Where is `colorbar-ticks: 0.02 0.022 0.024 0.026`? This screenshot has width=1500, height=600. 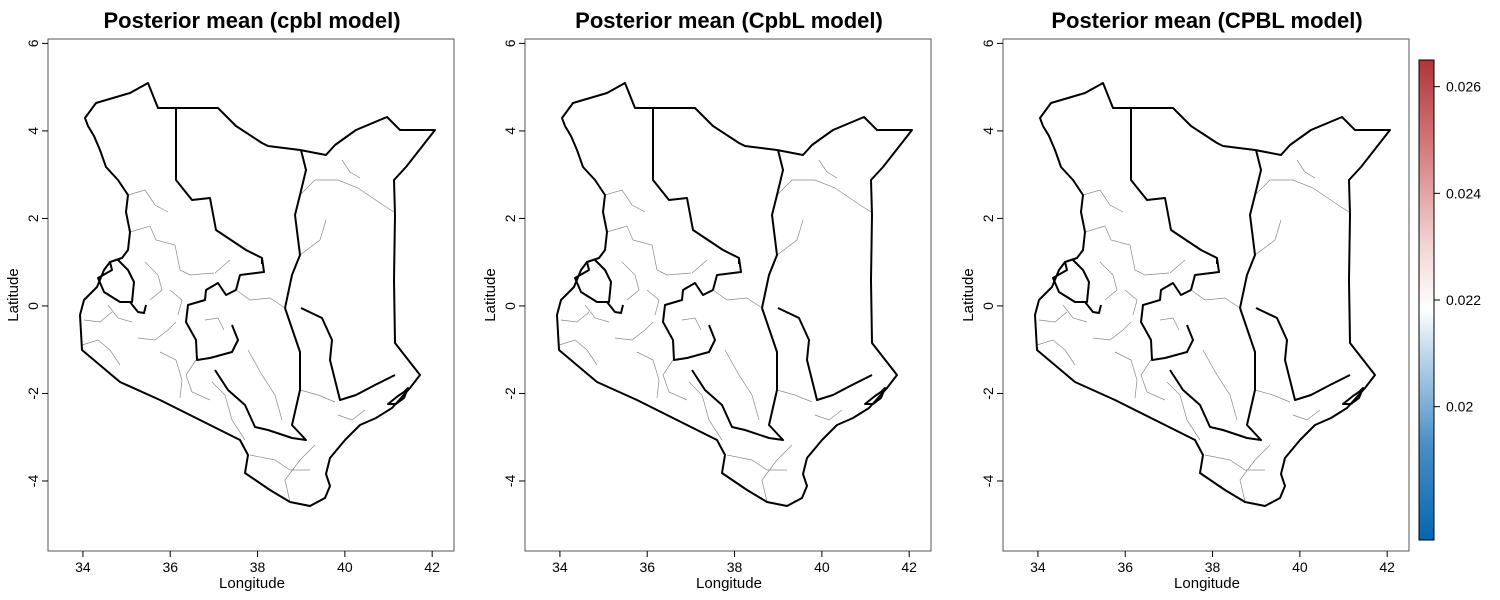
colorbar-ticks: 0.02 0.022 0.024 0.026 is located at coordinates (1457, 247).